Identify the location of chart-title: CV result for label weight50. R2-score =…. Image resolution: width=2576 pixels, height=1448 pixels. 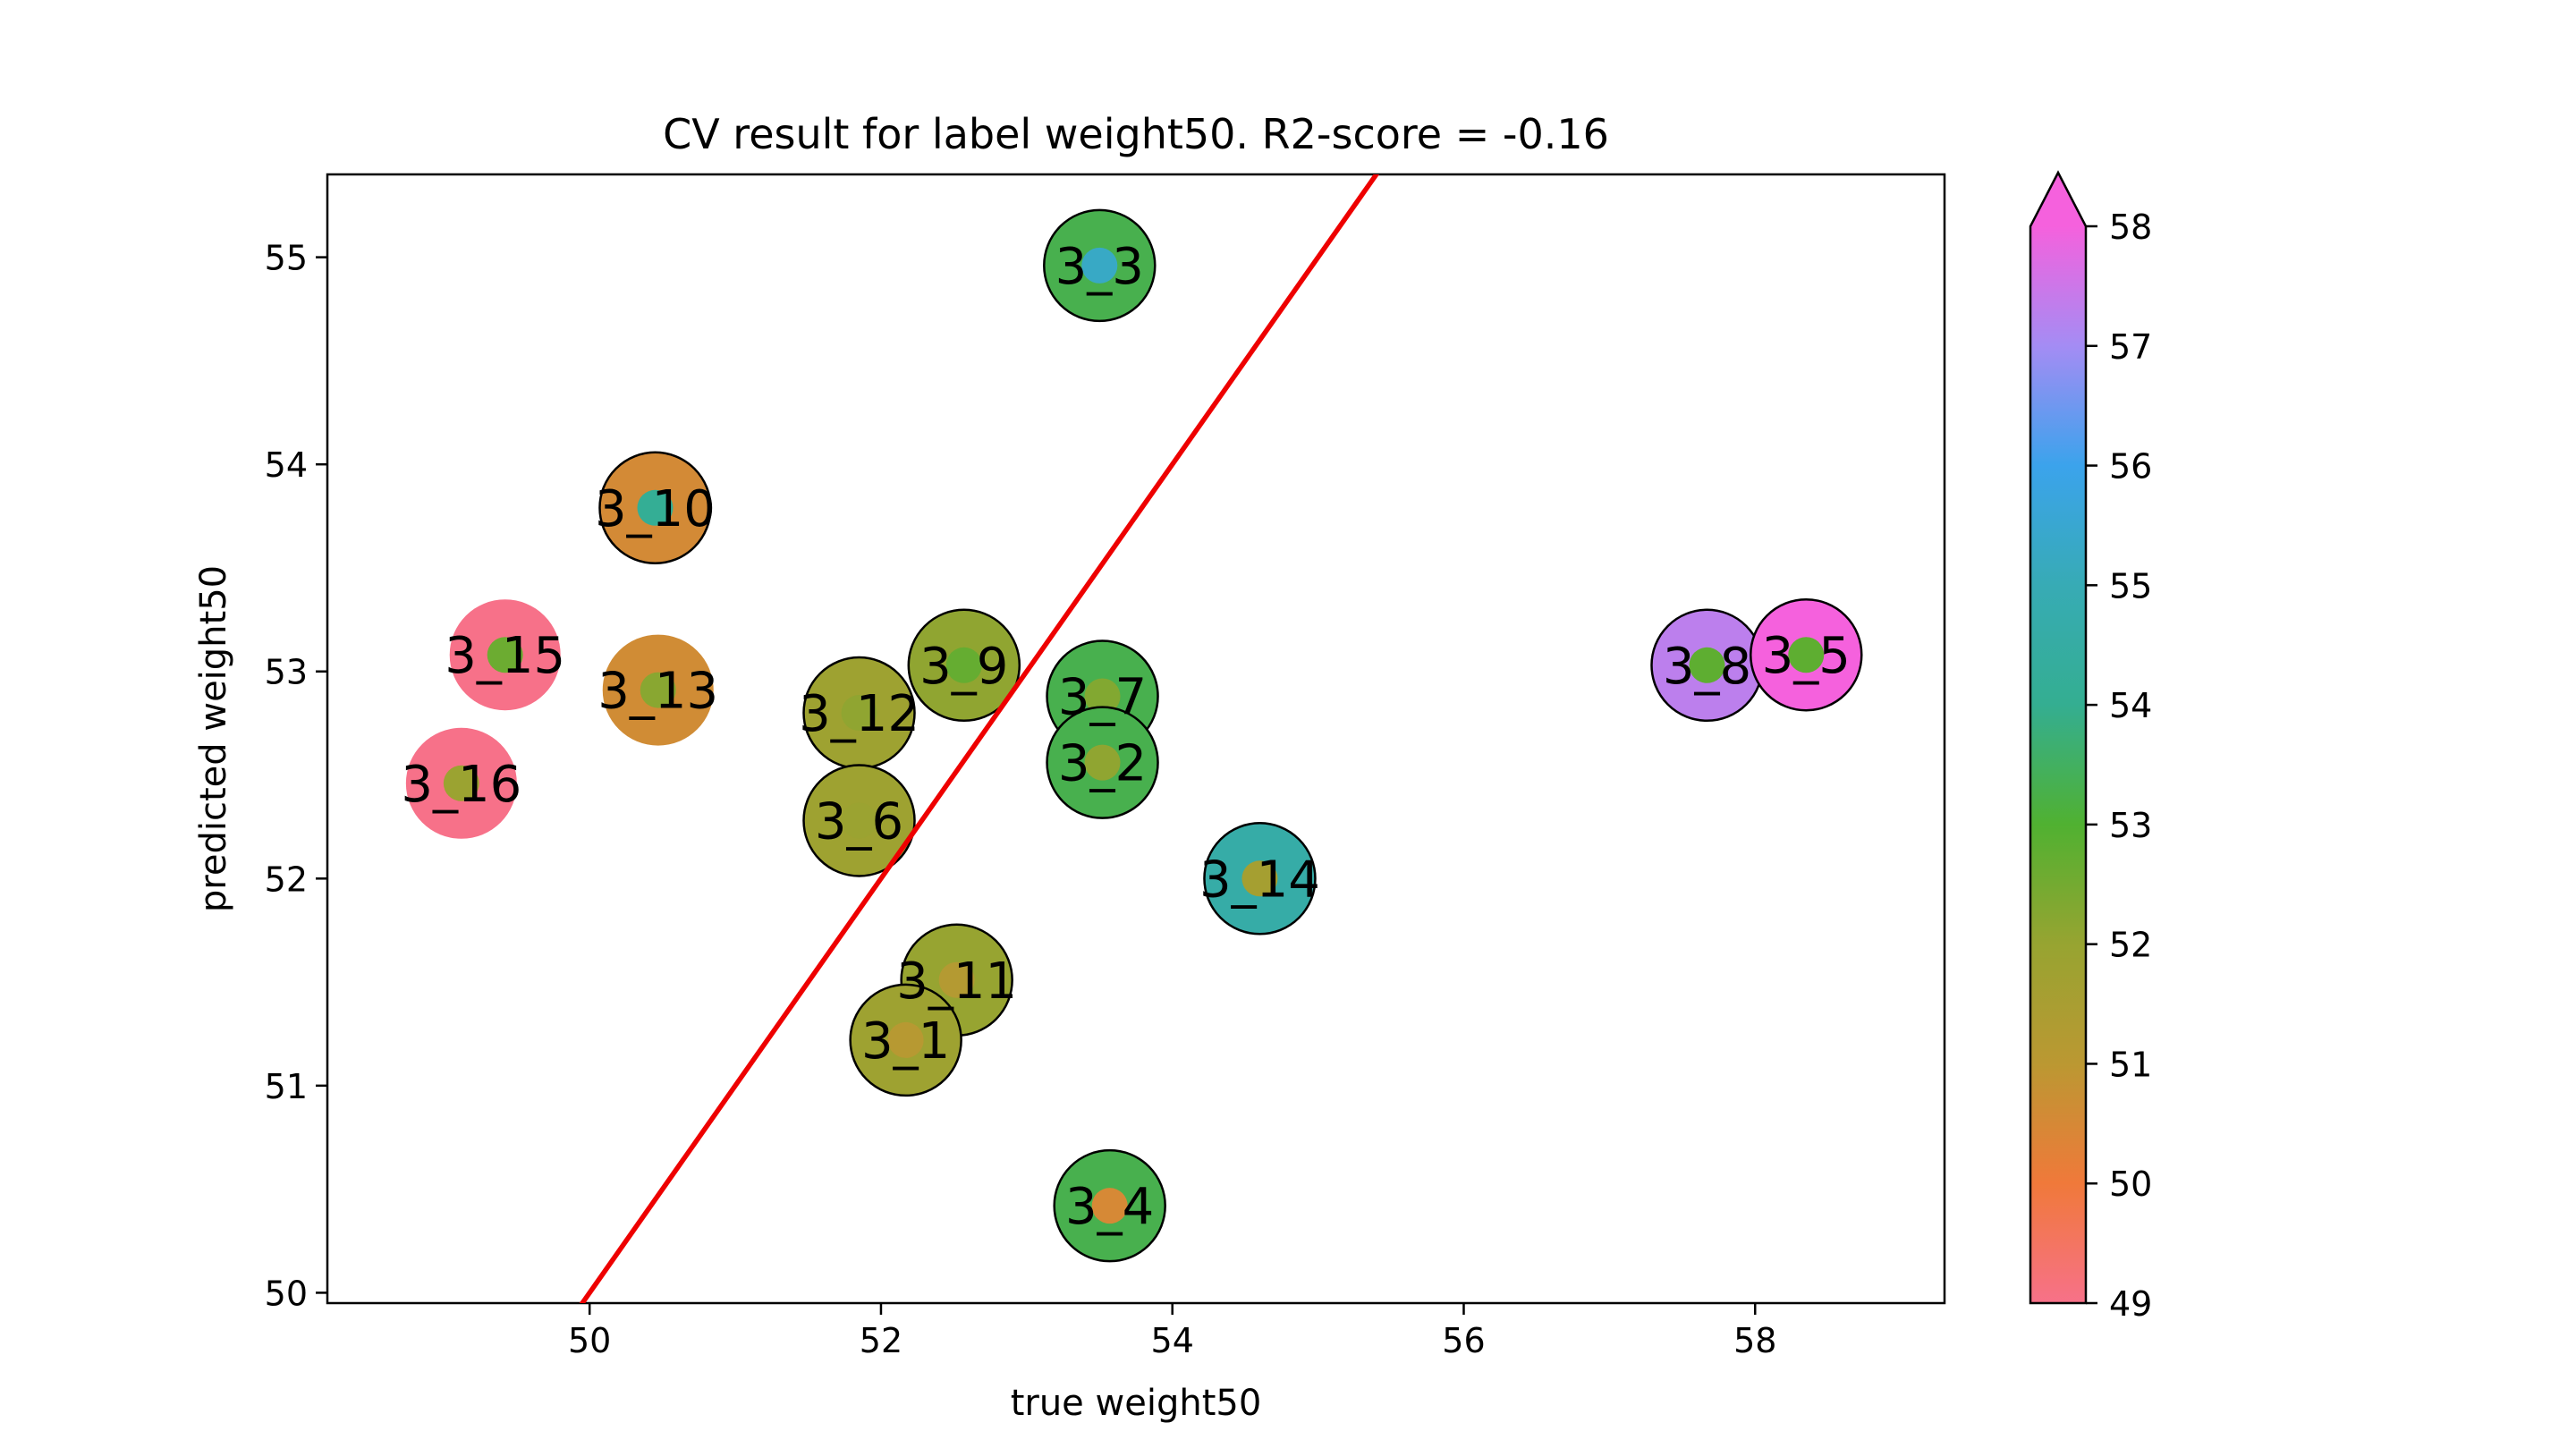
(1136, 134).